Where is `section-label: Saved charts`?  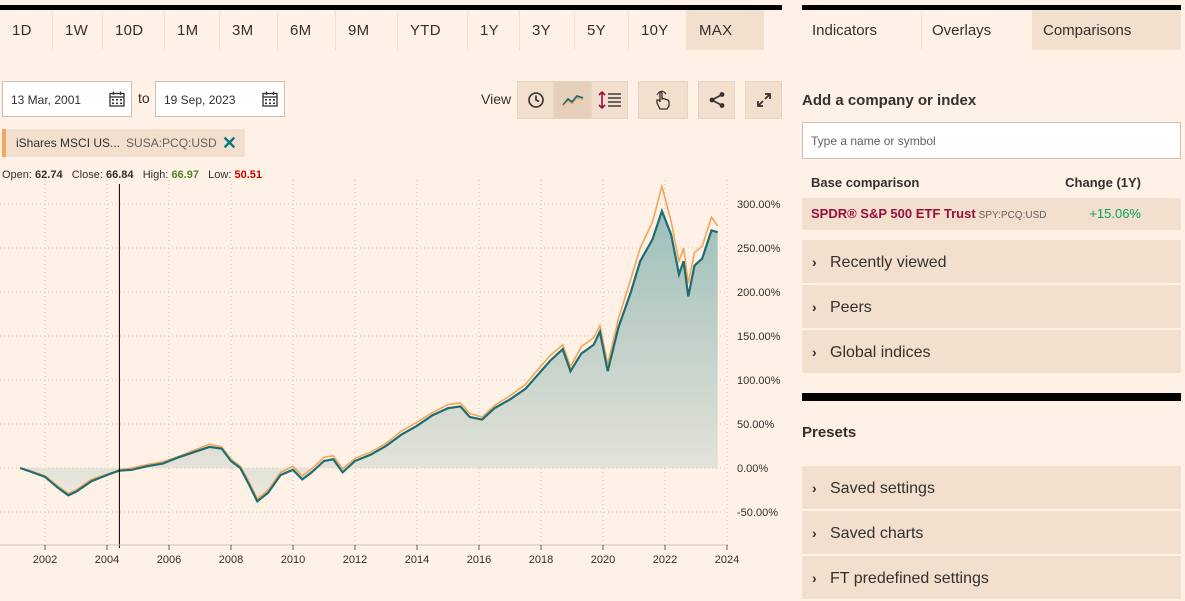 section-label: Saved charts is located at coordinates (877, 533).